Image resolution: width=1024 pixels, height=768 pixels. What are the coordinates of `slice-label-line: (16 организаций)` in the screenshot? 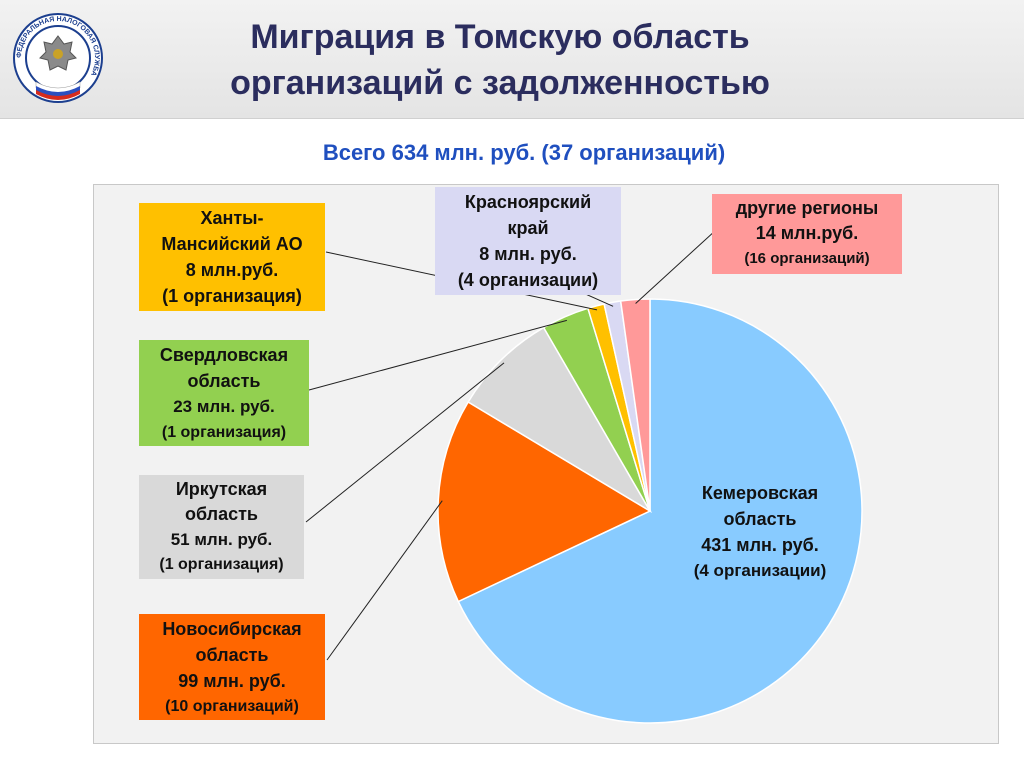 It's located at (807, 258).